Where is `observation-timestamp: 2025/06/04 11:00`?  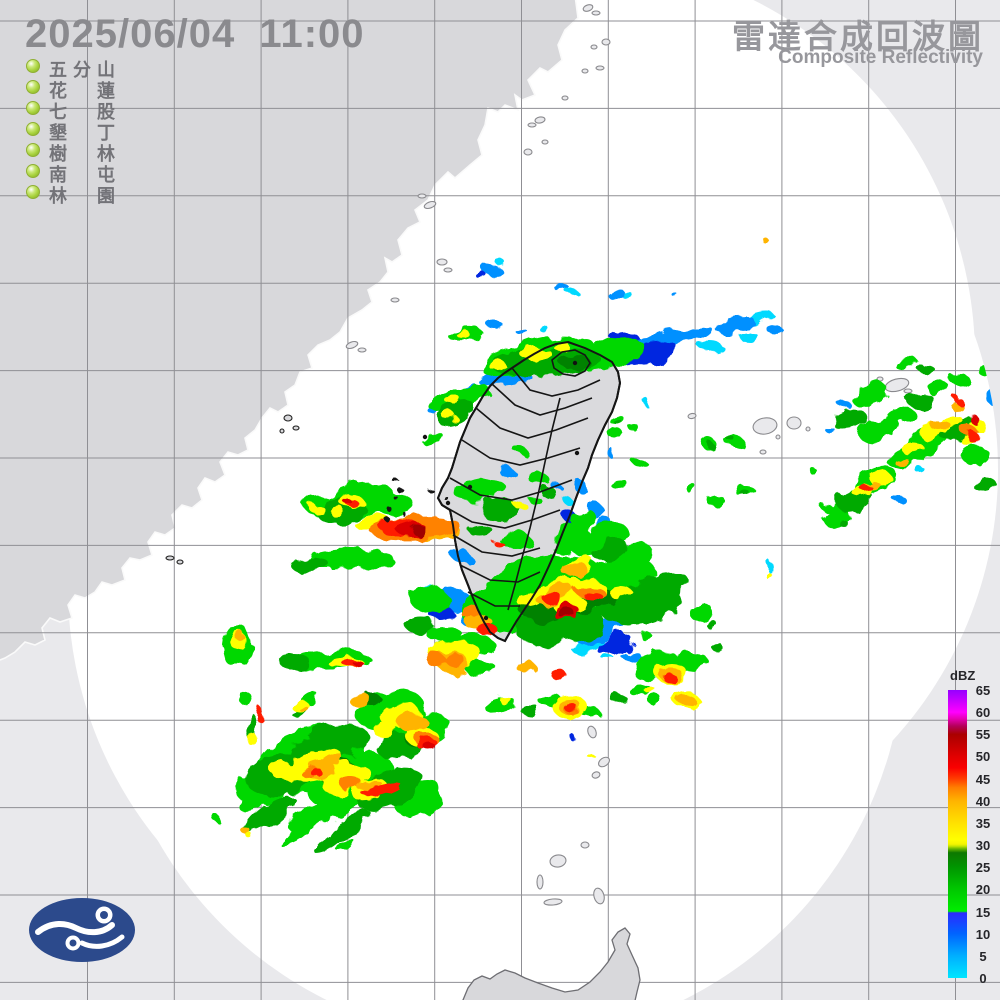
observation-timestamp: 2025/06/04 11:00 is located at coordinates (195, 34).